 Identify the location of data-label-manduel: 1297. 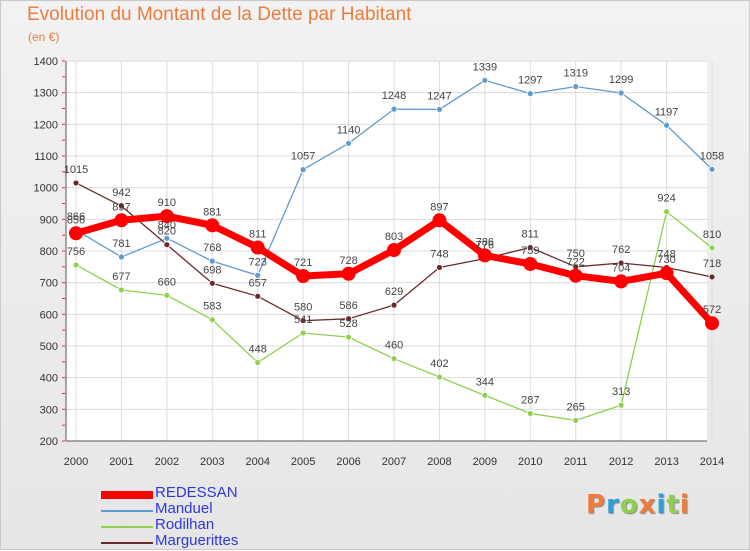
(530, 81).